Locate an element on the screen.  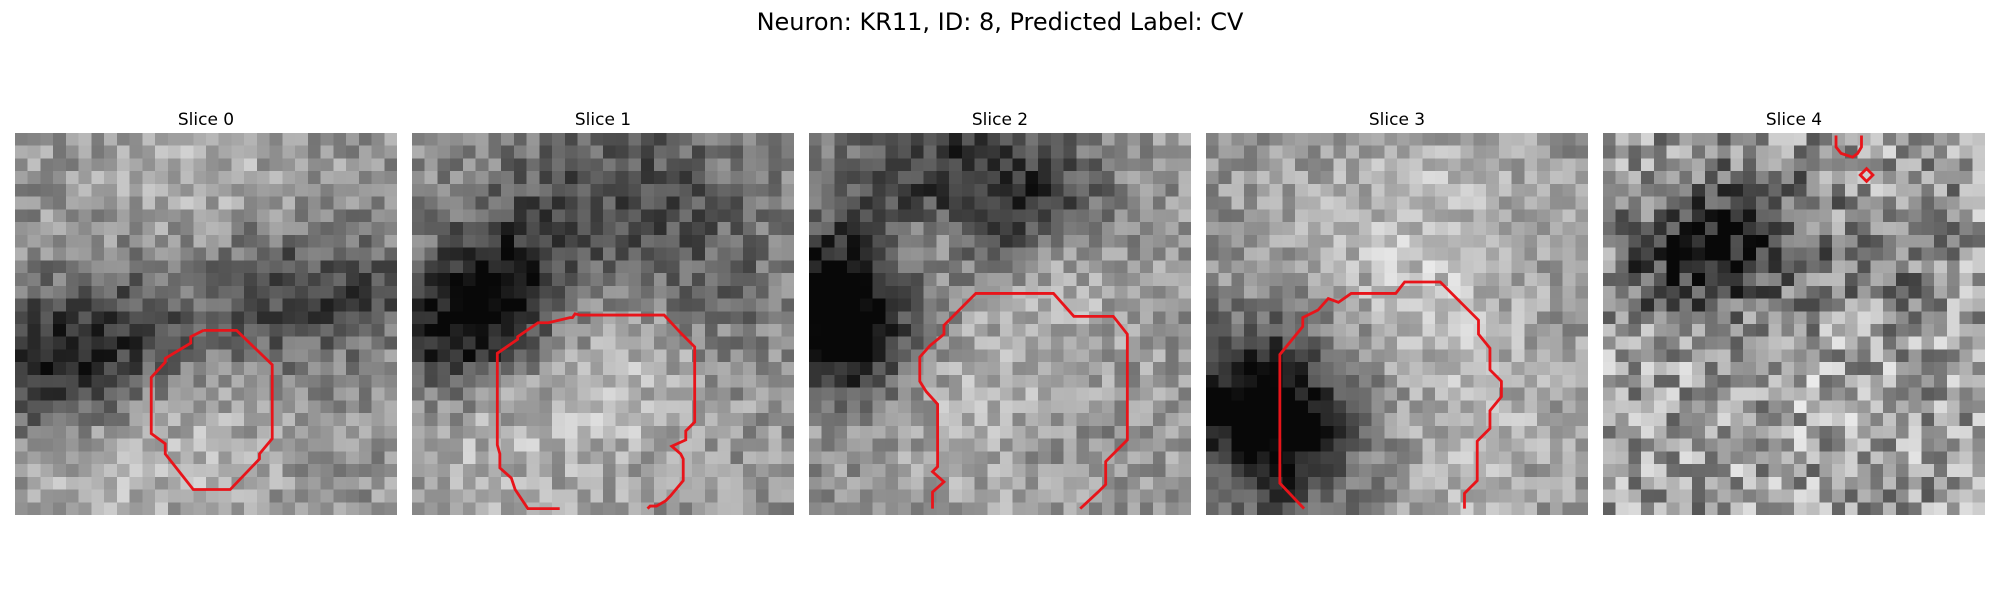
slice-panel-0: Slice 0 is located at coordinates (206, 312).